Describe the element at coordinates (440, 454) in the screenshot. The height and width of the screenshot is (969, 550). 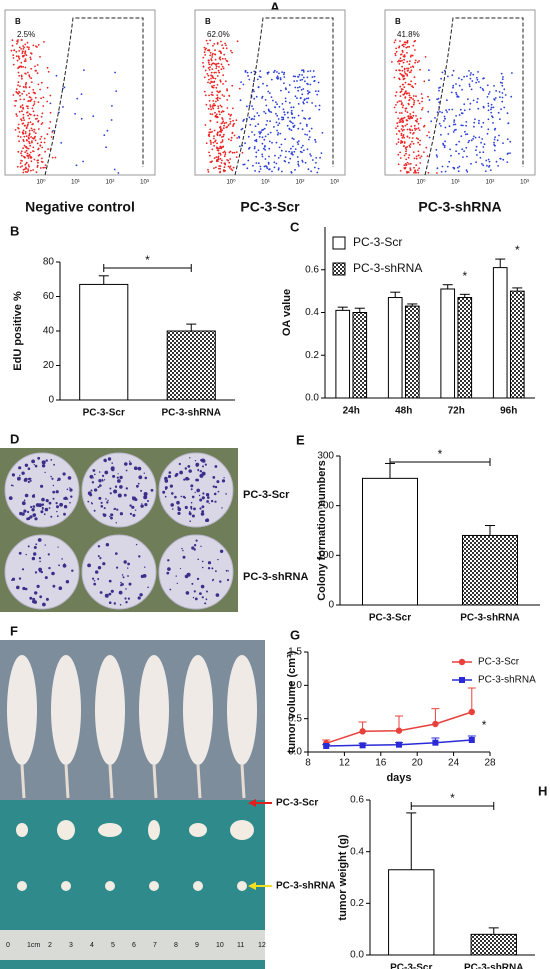
I see `significance: *` at that location.